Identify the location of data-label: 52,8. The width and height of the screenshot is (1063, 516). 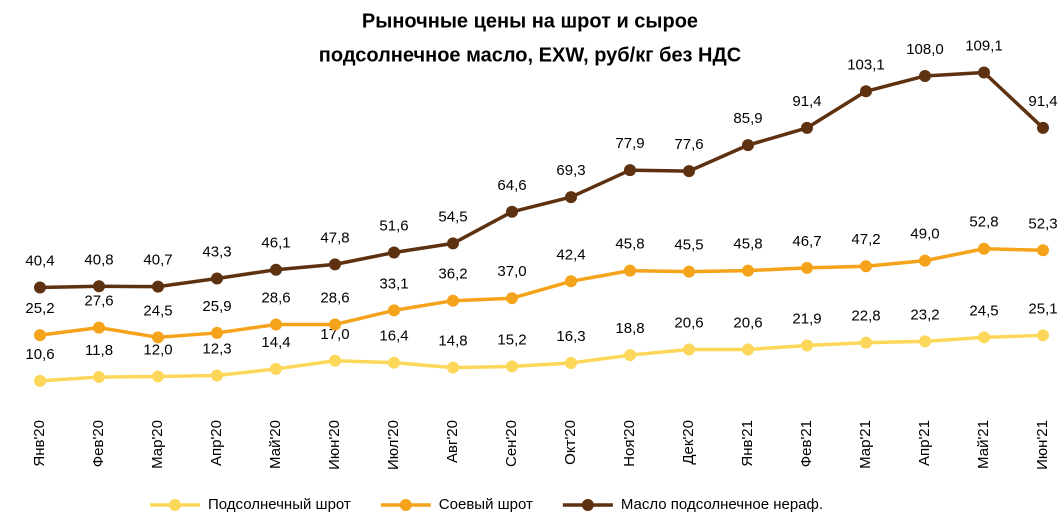
(983, 222).